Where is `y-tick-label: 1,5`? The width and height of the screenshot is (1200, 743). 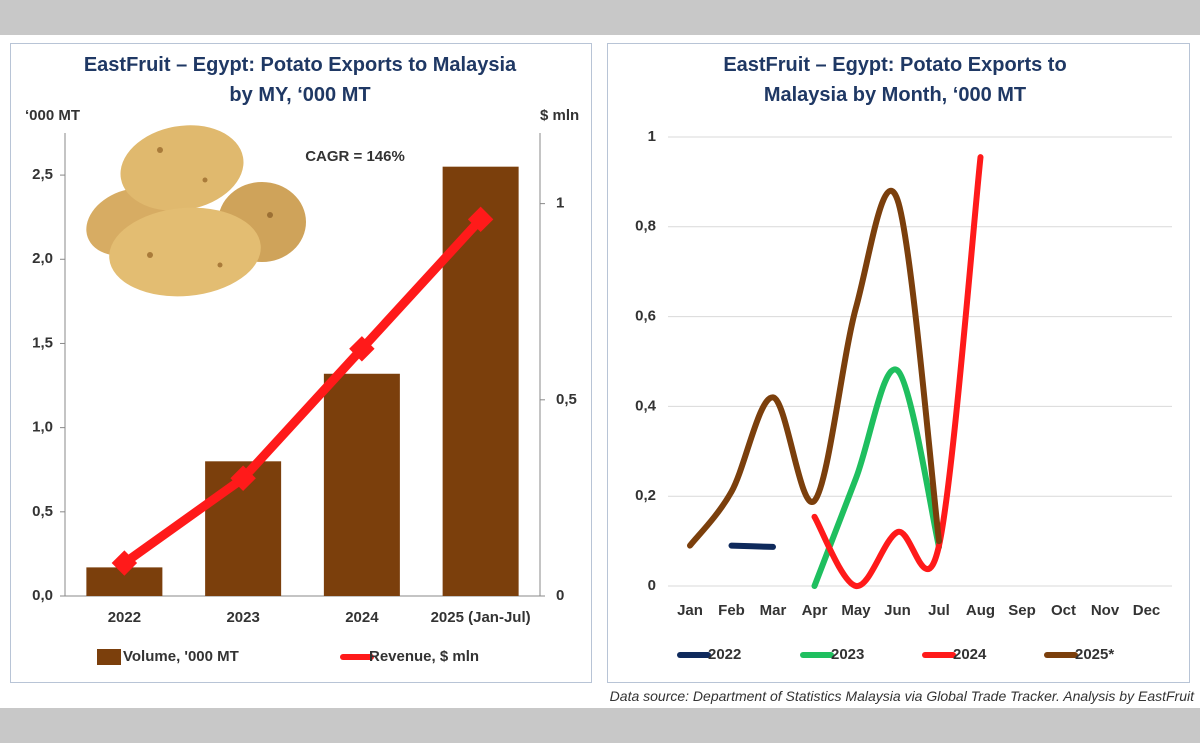
y-tick-label: 1,5 is located at coordinates (42, 342).